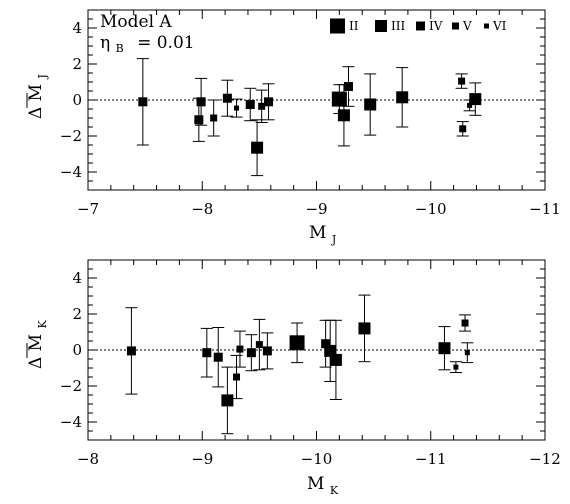  Describe the element at coordinates (77, 100) in the screenshot. I see `top-y-tick-label: 0` at that location.